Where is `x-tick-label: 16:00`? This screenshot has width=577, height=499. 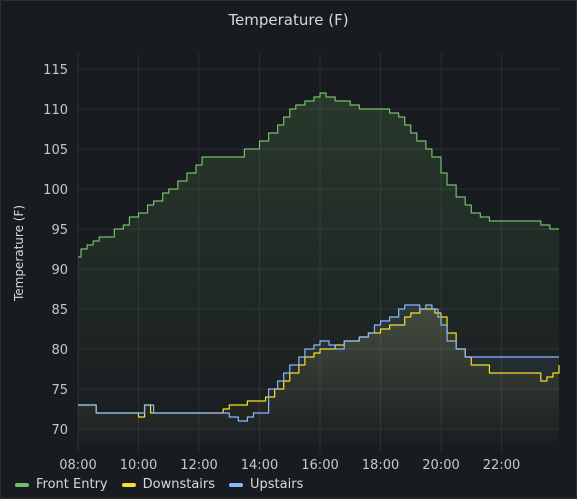 x-tick-label: 16:00 is located at coordinates (319, 464).